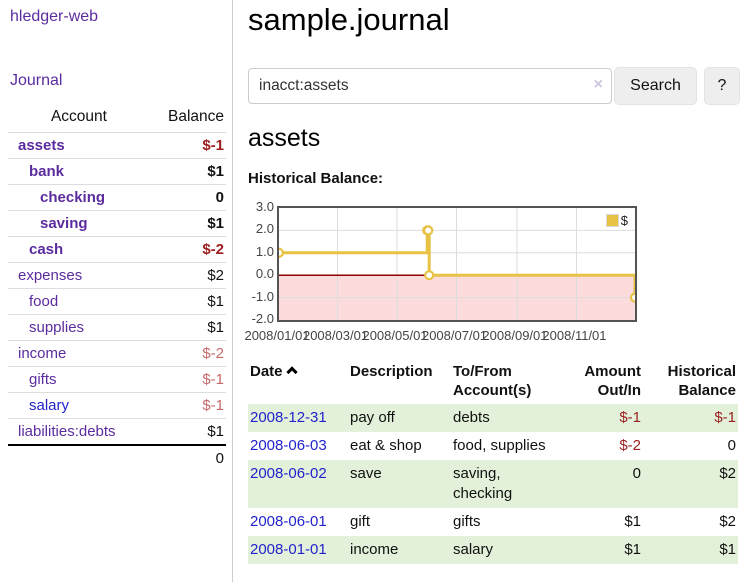 This screenshot has width=742, height=582. I want to click on register-header-balance: Historical Balance, so click(701, 381).